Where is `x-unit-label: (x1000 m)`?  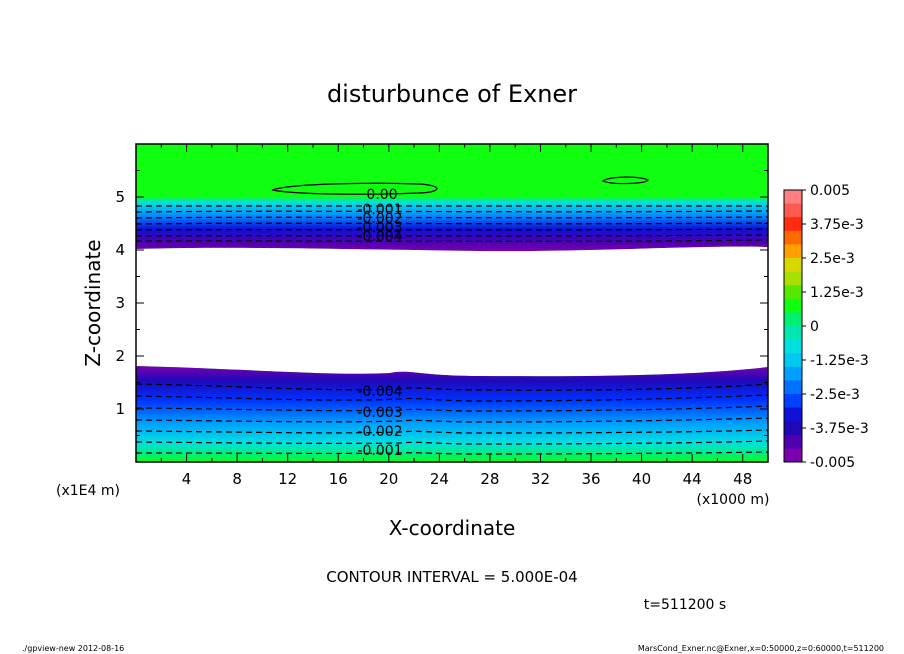 x-unit-label: (x1000 m) is located at coordinates (733, 500).